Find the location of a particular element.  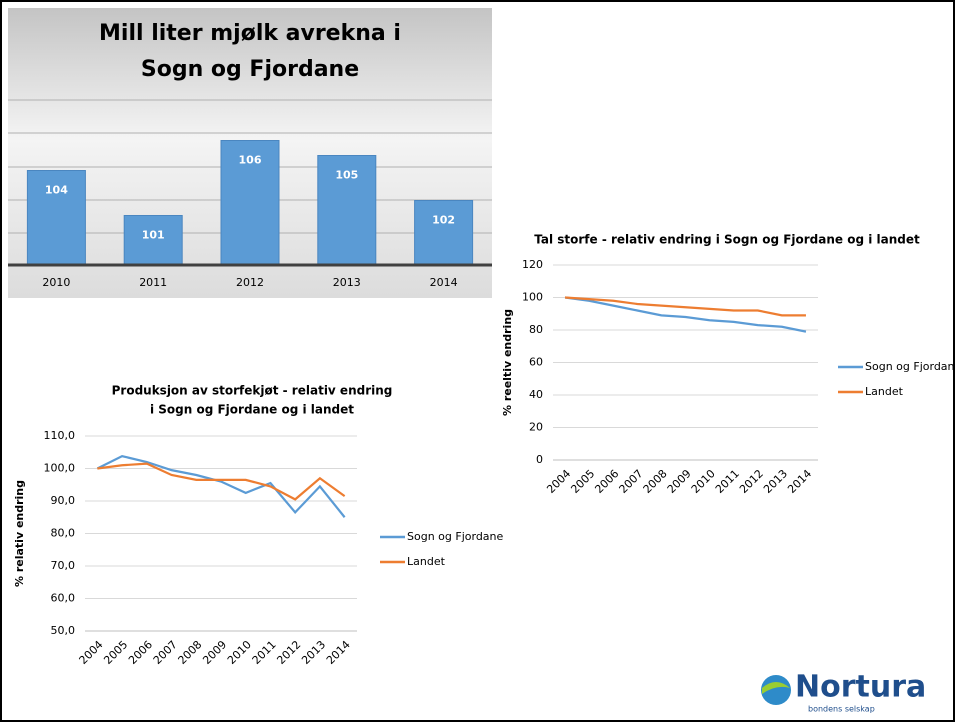

y-tick-label: 40 is located at coordinates (536, 394).